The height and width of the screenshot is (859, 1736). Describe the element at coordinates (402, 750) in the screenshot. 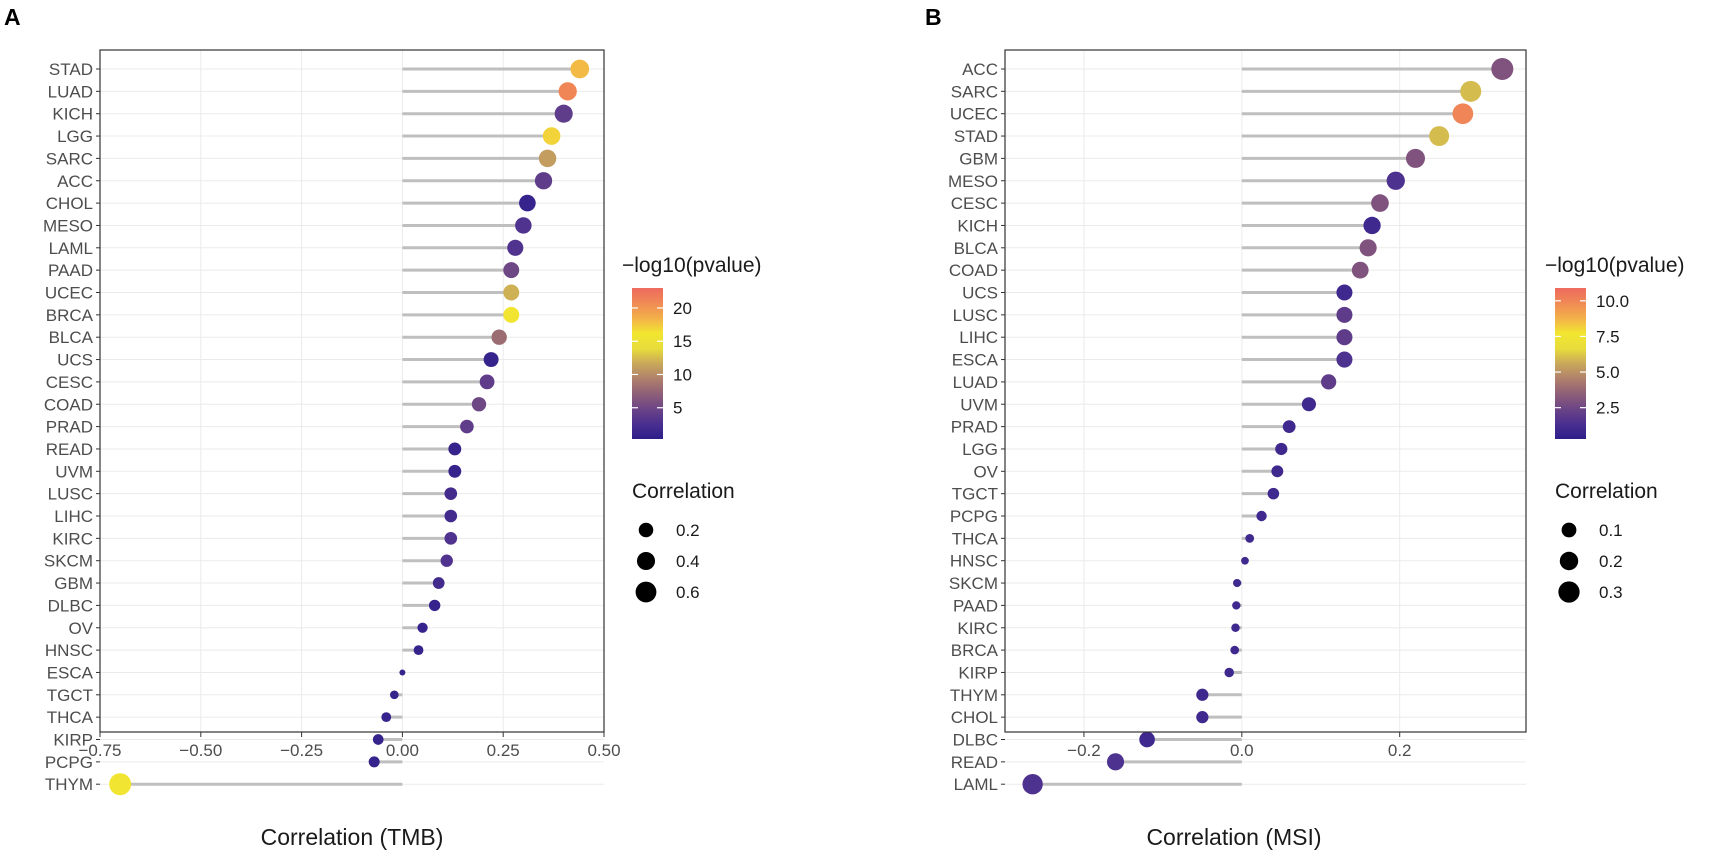

I see `x-tick-label: 0.00` at that location.